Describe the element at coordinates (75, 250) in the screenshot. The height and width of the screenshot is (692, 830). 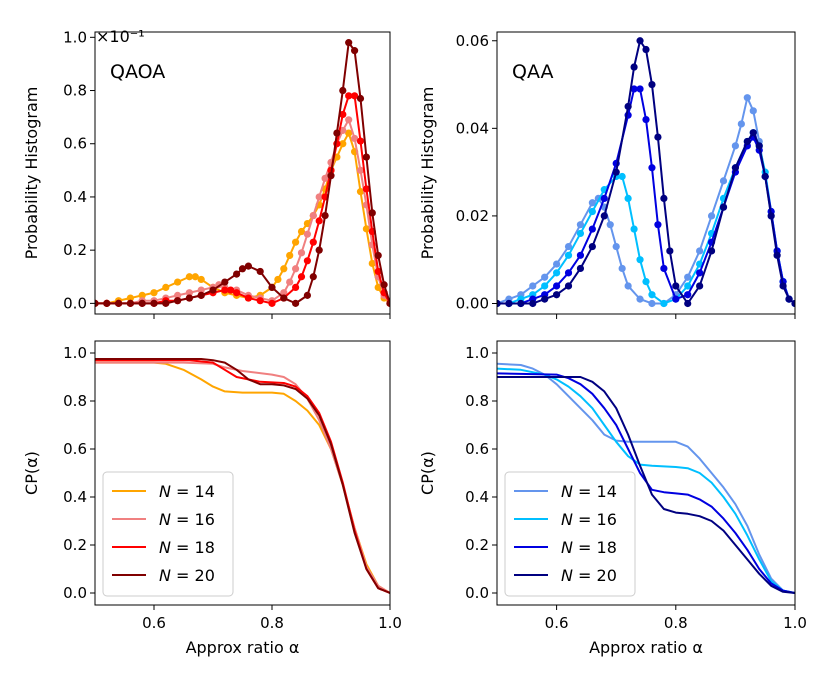
I see `qaoa-hist-ytick-label: 0.2` at that location.